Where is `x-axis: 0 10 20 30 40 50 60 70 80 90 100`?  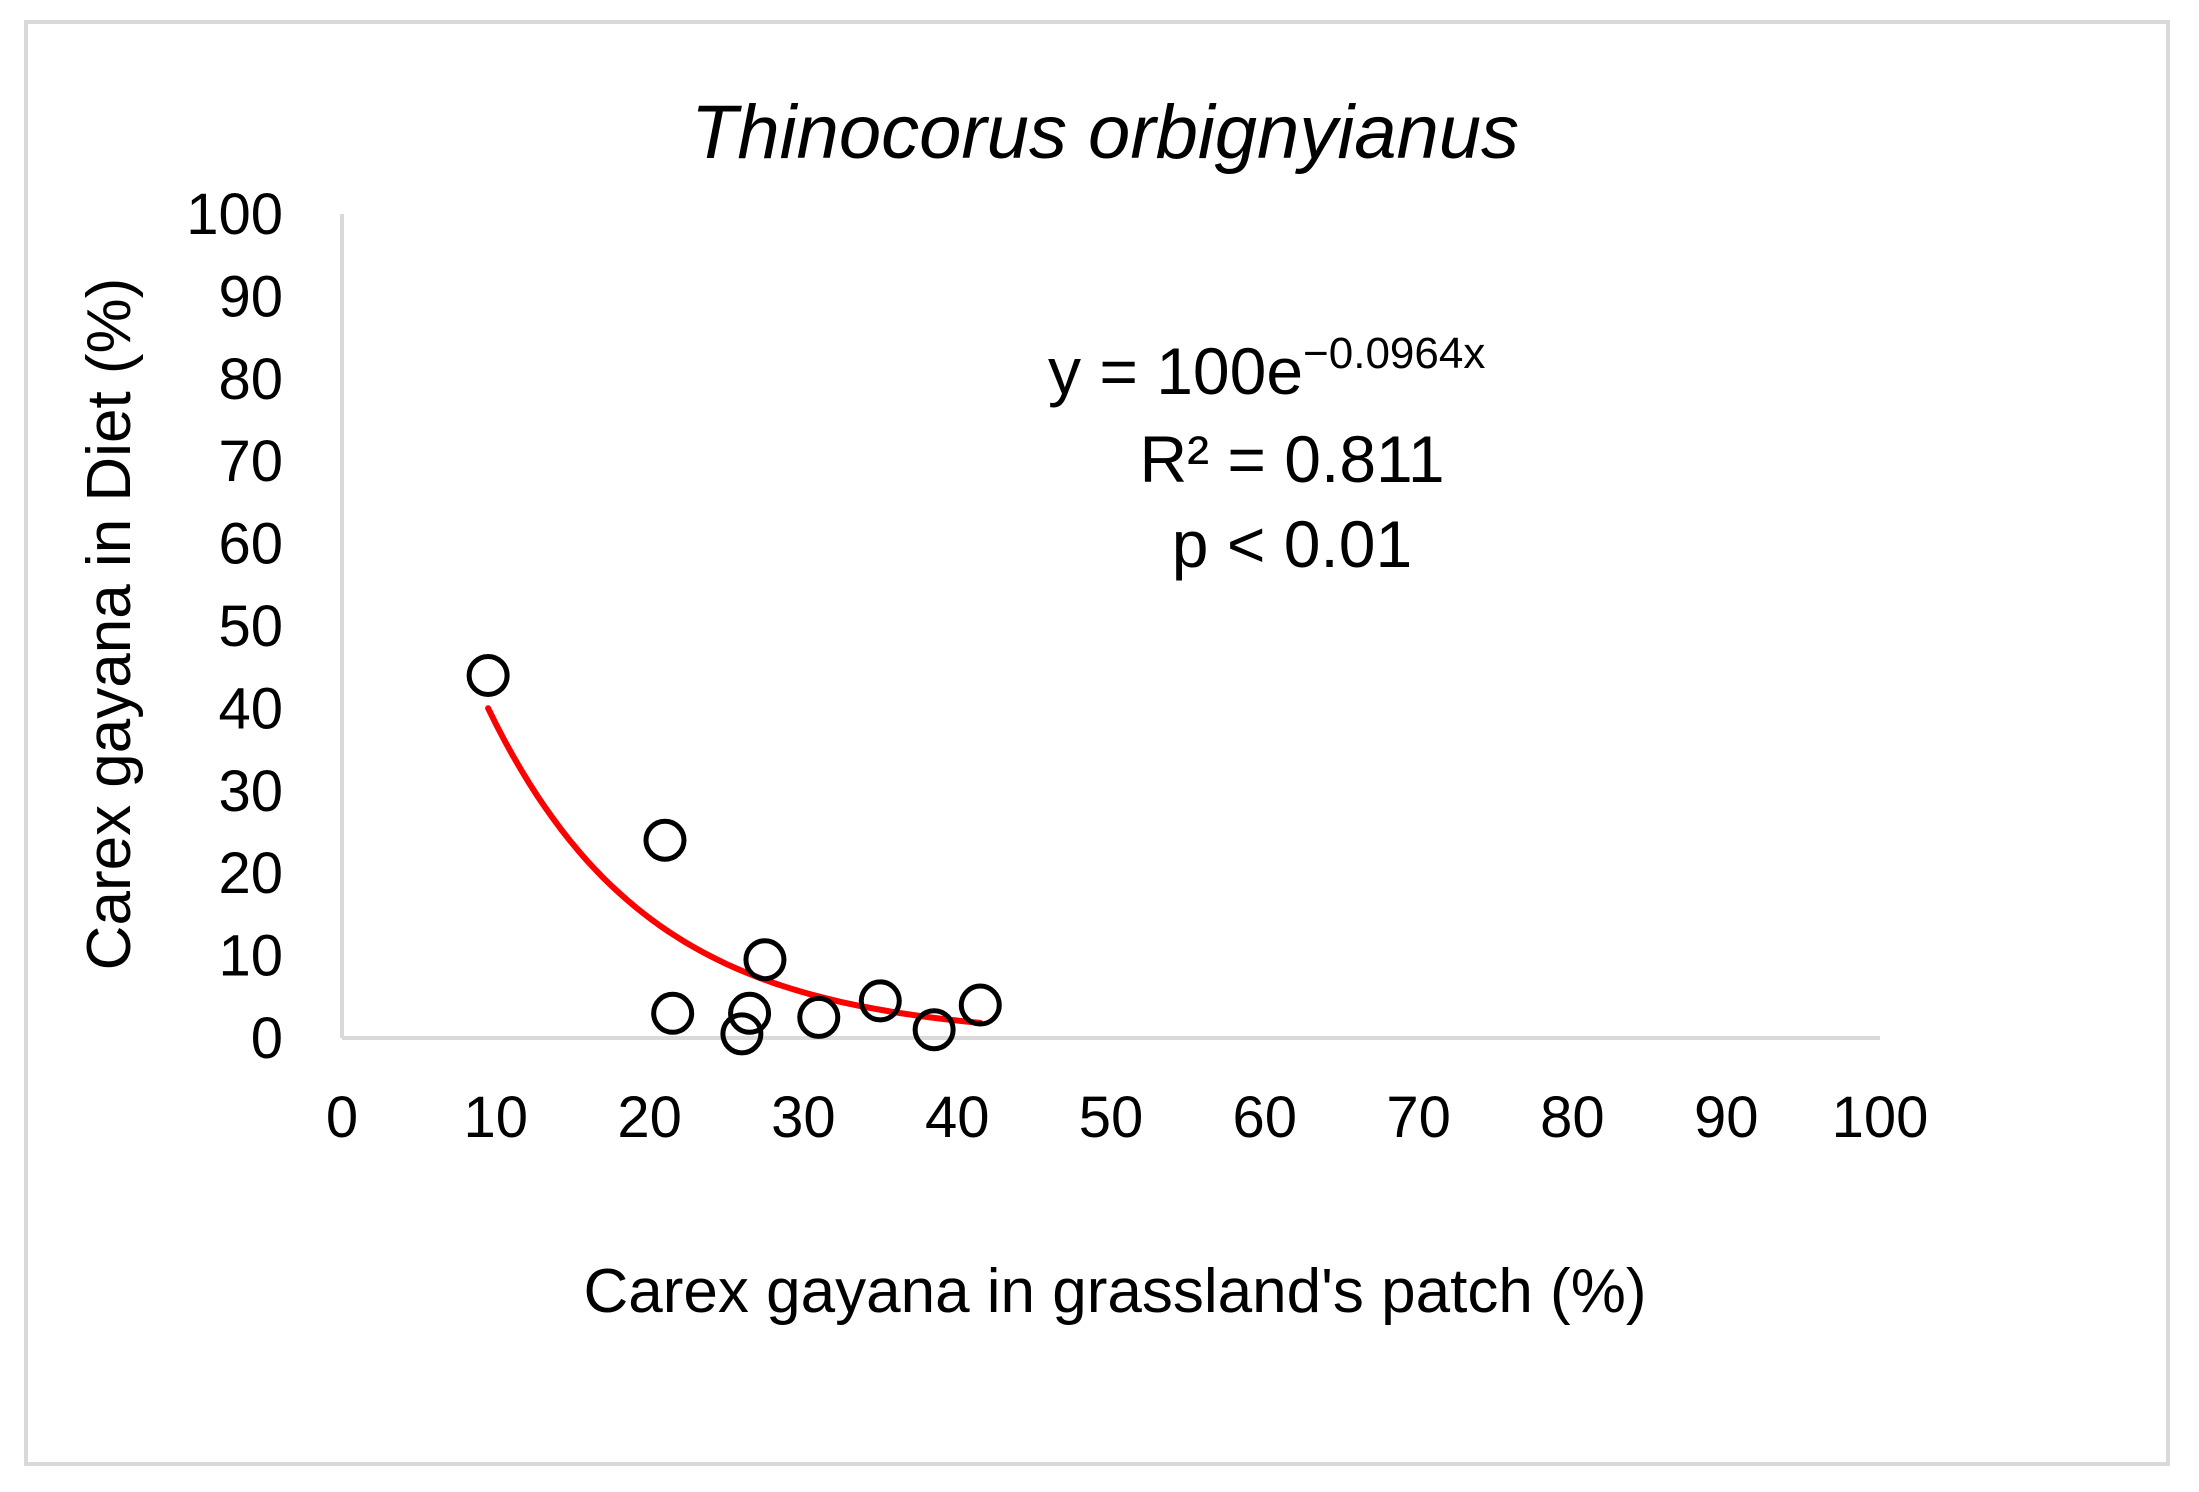
x-axis: 0 10 20 30 40 50 60 70 80 90 100 is located at coordinates (1127, 1093).